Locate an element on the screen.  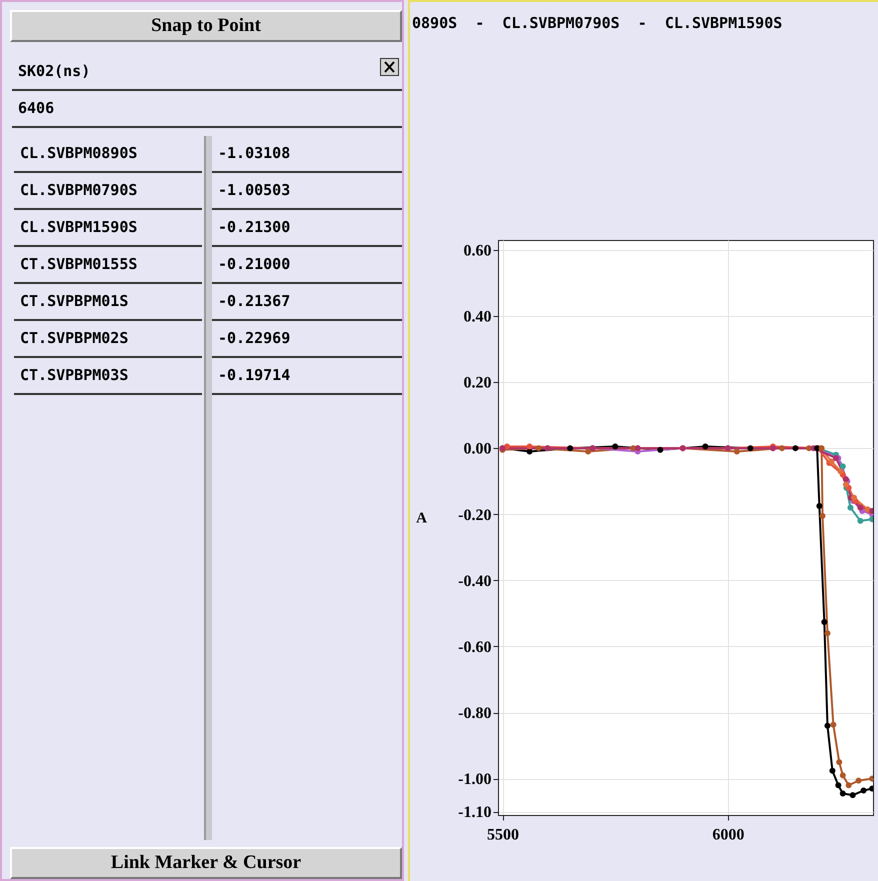
text: CL.SVBPM0890S is located at coordinates (108, 154).